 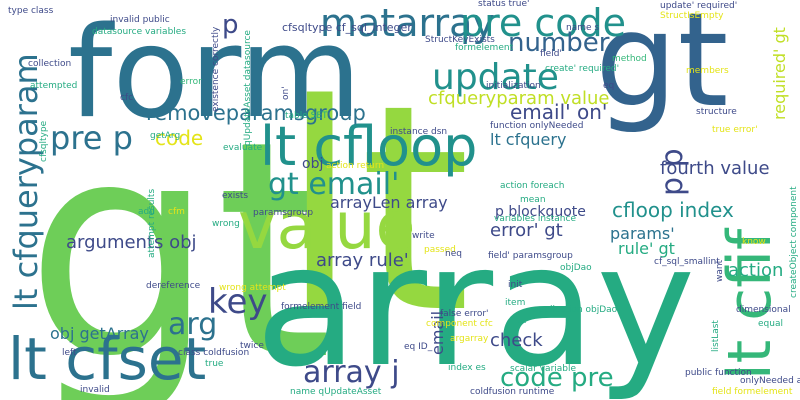 What do you see at coordinates (152, 223) in the screenshot?
I see `word-attempt-results: attempt results` at bounding box center [152, 223].